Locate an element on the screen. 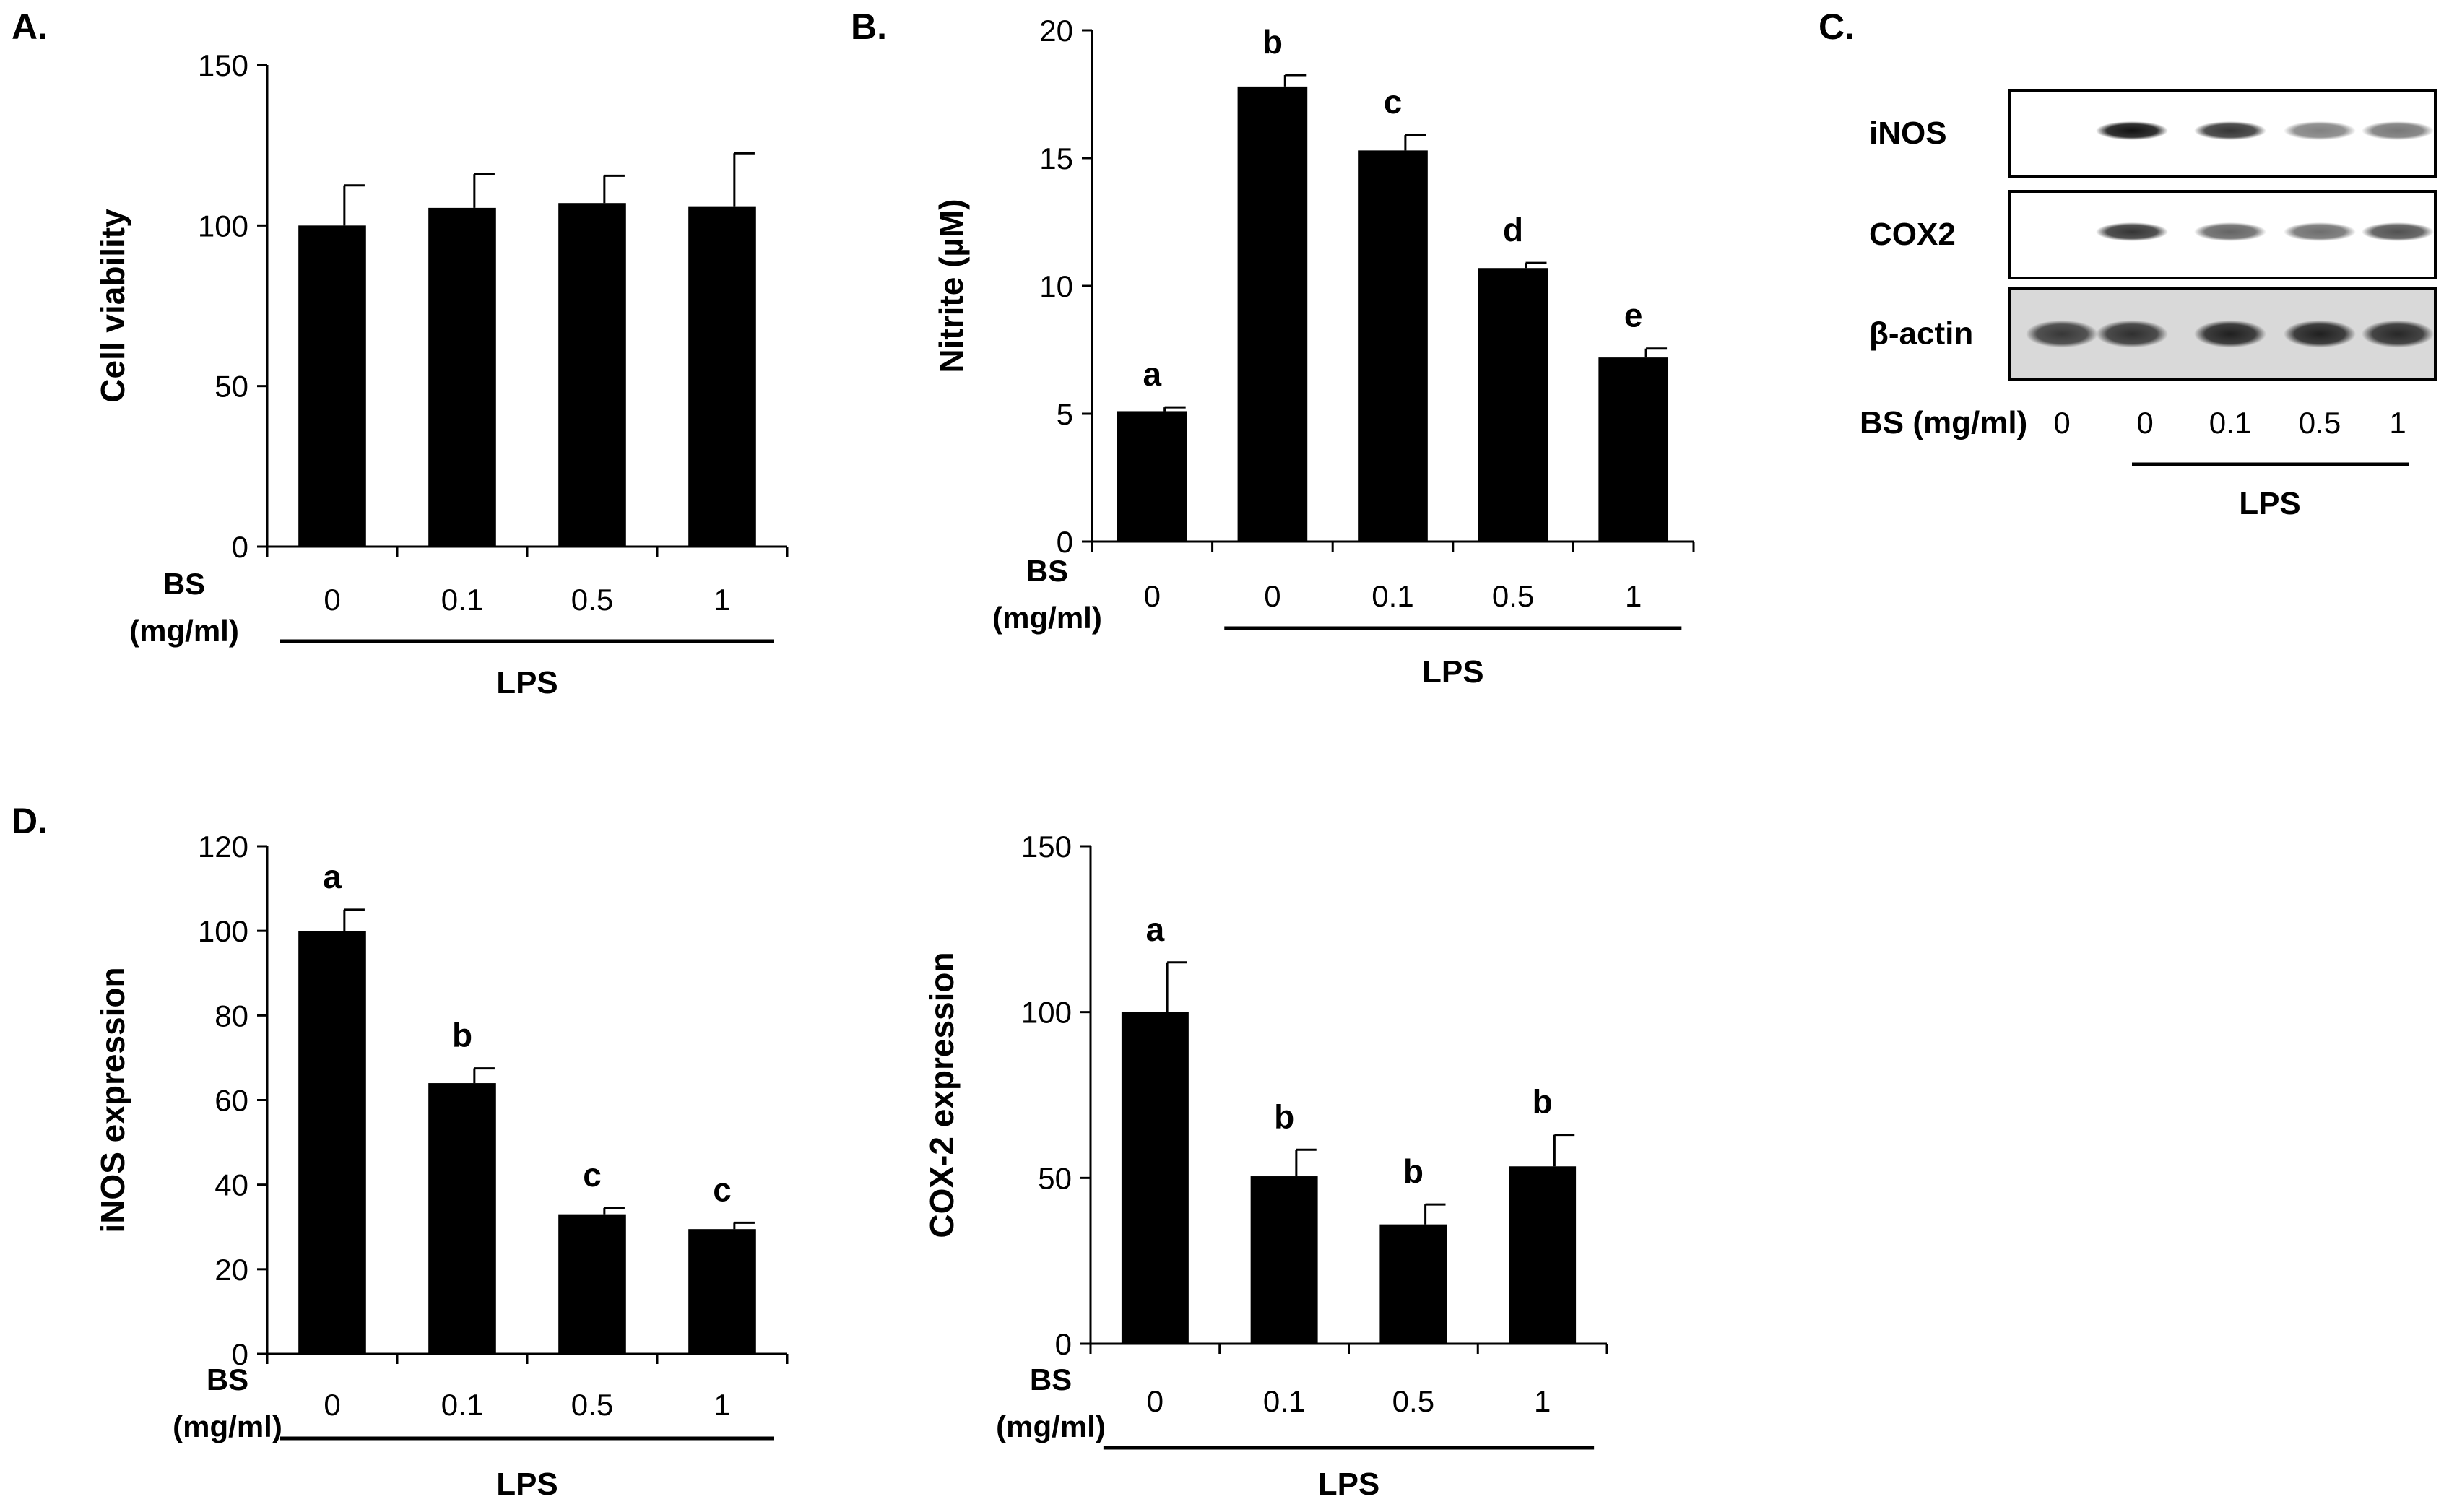 The height and width of the screenshot is (1512, 2444). c0-lps-label: LPS is located at coordinates (527, 682).